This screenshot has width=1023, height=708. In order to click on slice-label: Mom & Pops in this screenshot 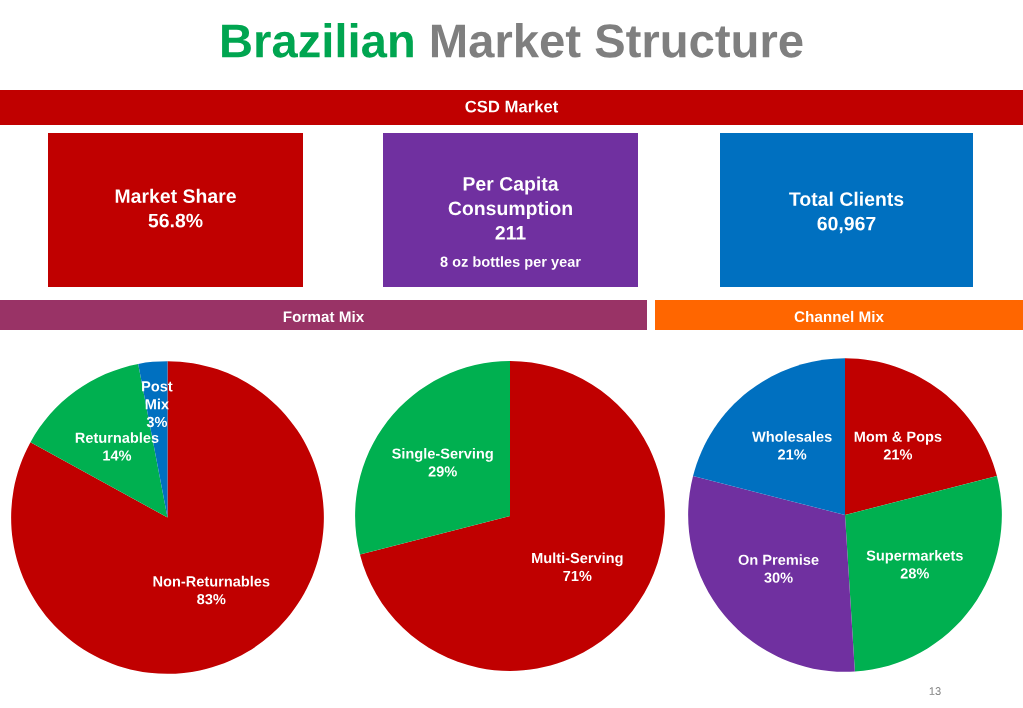, I will do `click(898, 438)`.